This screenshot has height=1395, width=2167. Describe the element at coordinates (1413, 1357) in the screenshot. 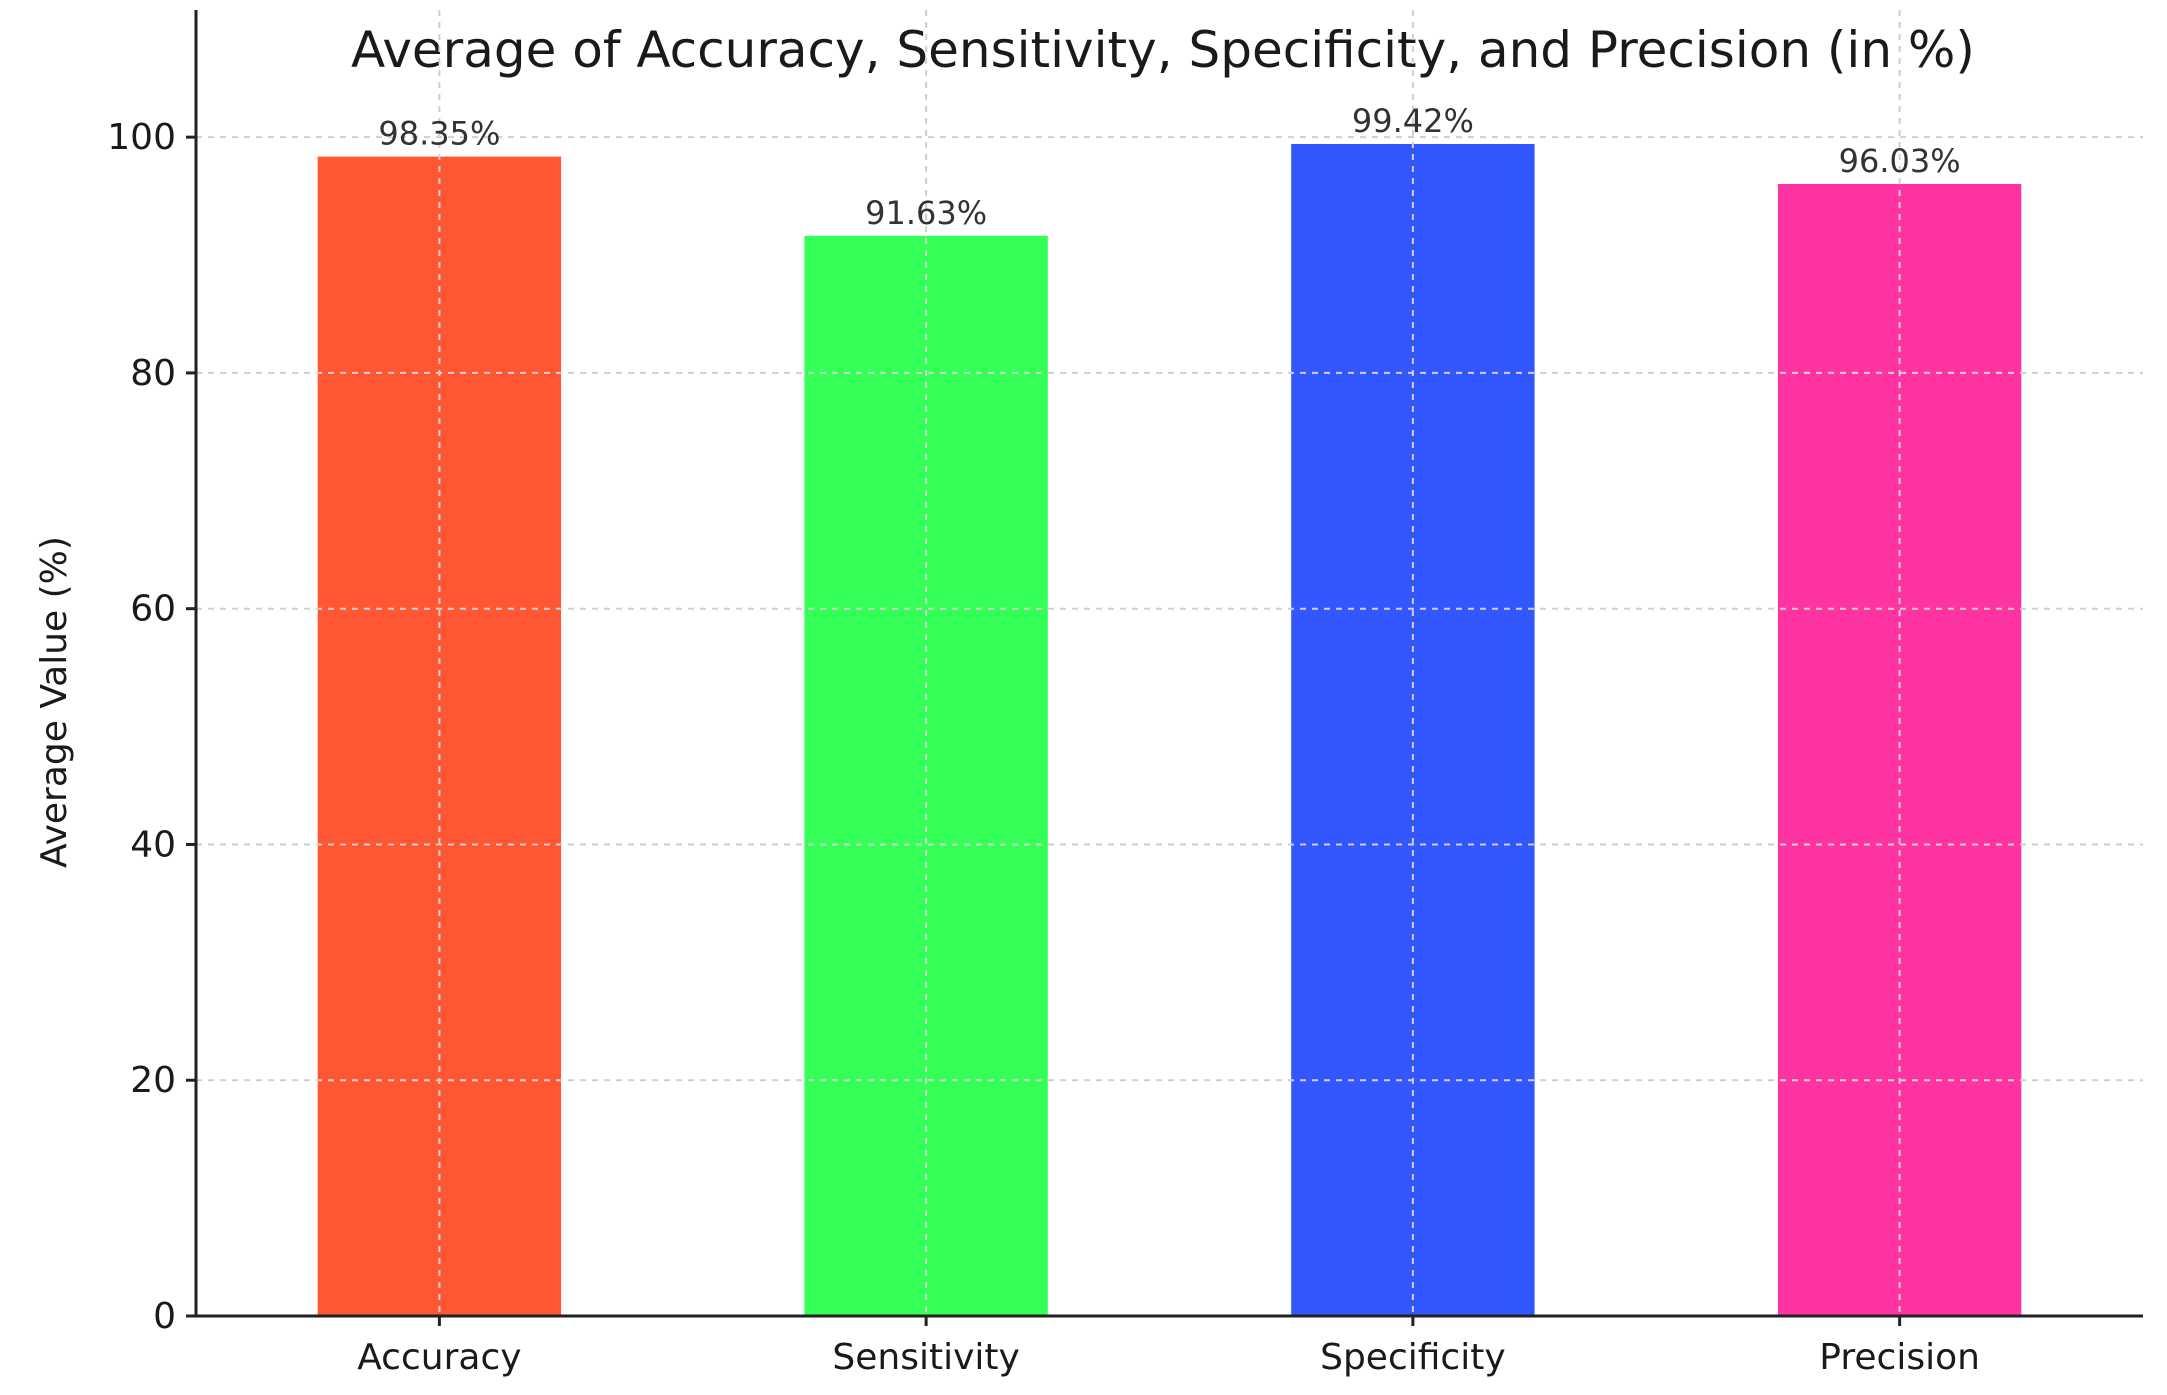

I see `x-tick-label-specificity: Specificity` at that location.